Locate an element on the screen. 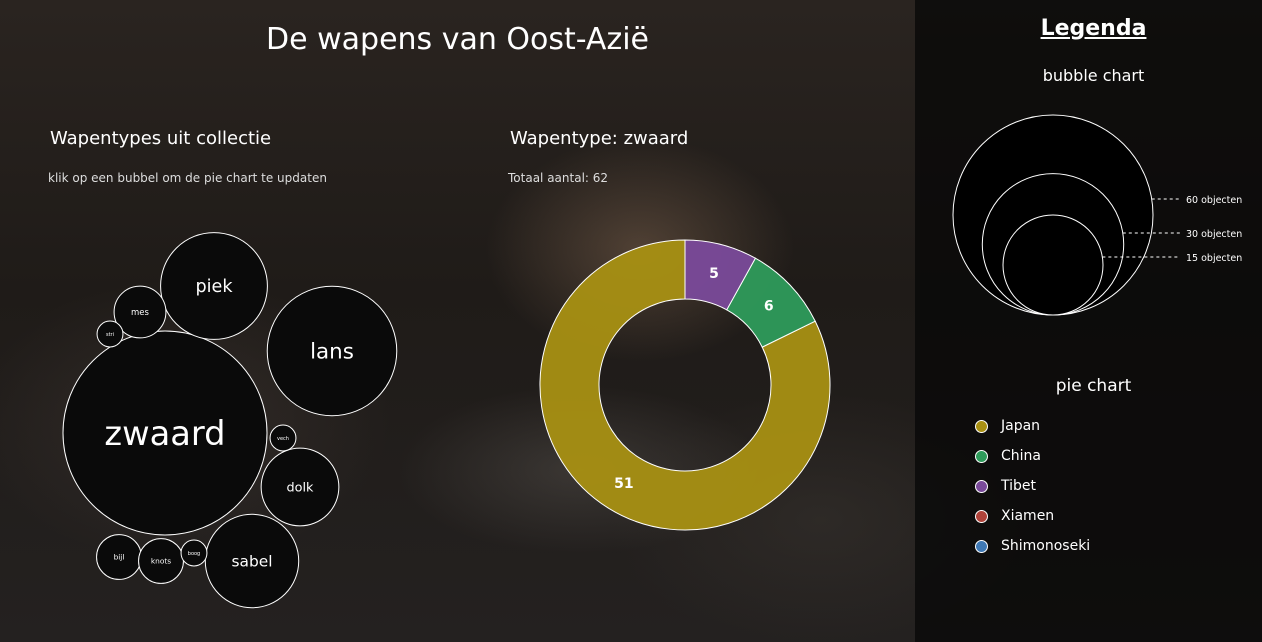  legend-swatch-tibet is located at coordinates (981, 486).